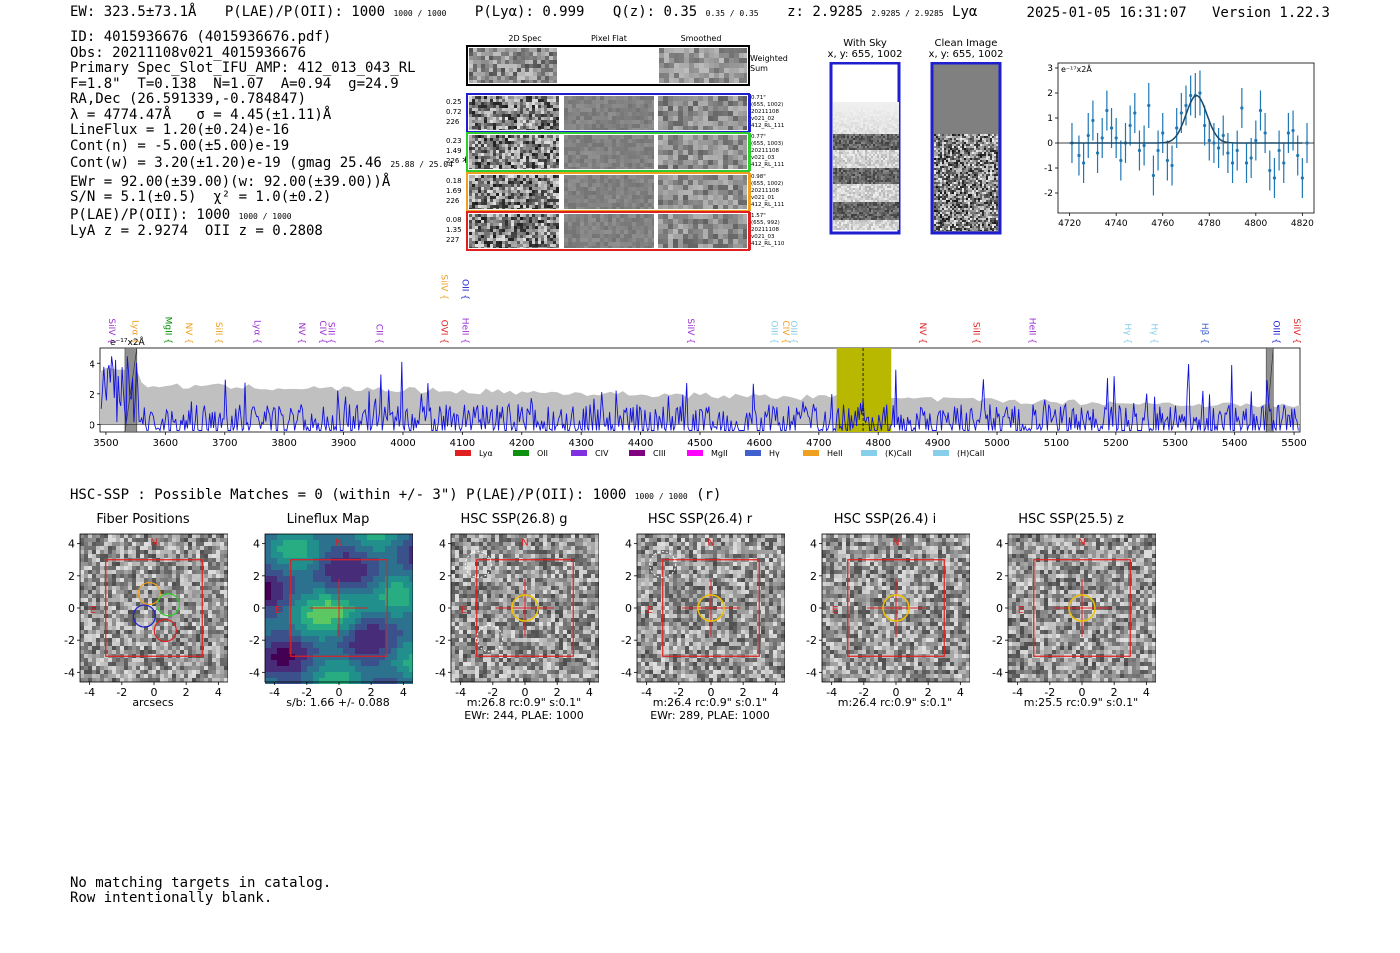  What do you see at coordinates (758, 177) in the screenshot?
I see `cutout-row-meta: 0.98"` at bounding box center [758, 177].